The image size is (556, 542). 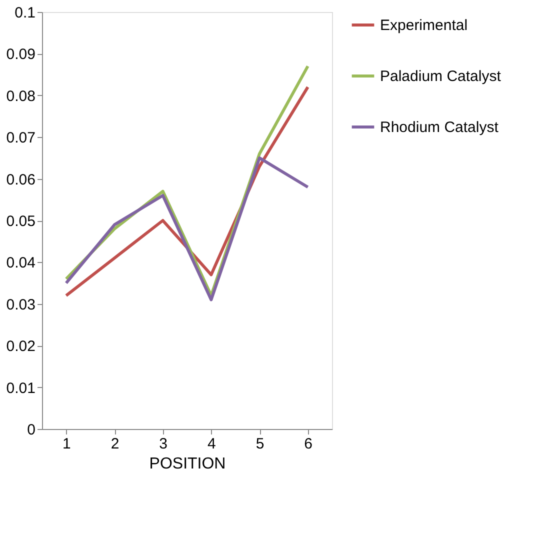 What do you see at coordinates (21, 263) in the screenshot?
I see `y-tick-label: 0.04` at bounding box center [21, 263].